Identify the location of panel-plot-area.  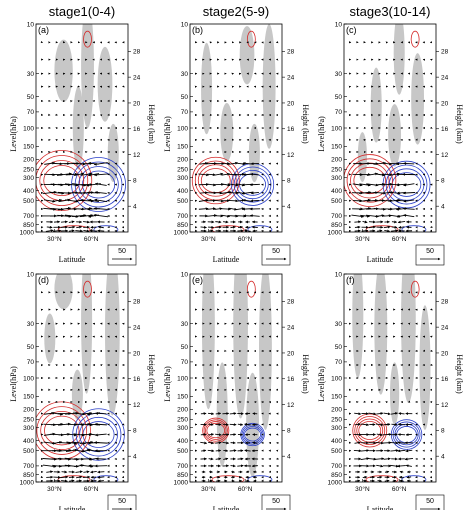
(80, 378).